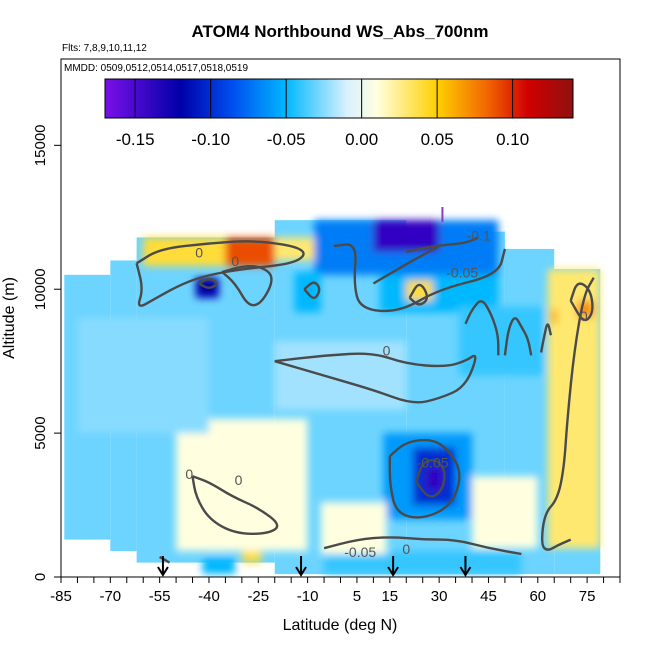 This screenshot has height=650, width=650. What do you see at coordinates (40, 145) in the screenshot?
I see `y-tick-label: 15000` at bounding box center [40, 145].